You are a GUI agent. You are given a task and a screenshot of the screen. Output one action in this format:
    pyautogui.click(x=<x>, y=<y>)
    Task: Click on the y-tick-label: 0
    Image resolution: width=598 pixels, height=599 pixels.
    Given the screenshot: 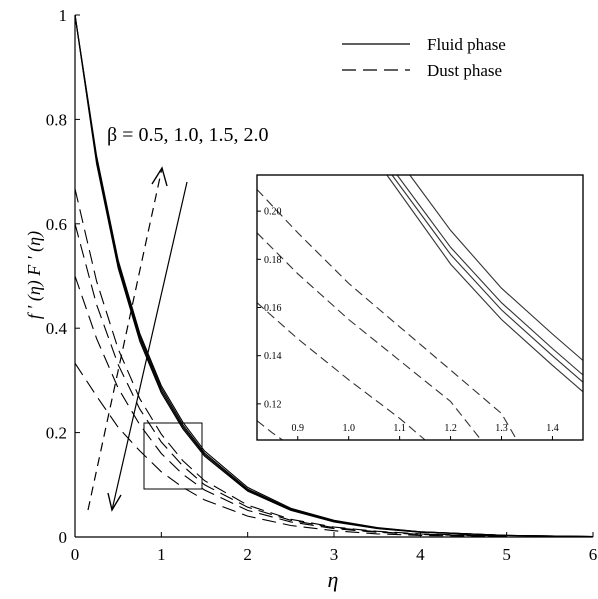 What is the action you would take?
    pyautogui.click(x=63, y=537)
    